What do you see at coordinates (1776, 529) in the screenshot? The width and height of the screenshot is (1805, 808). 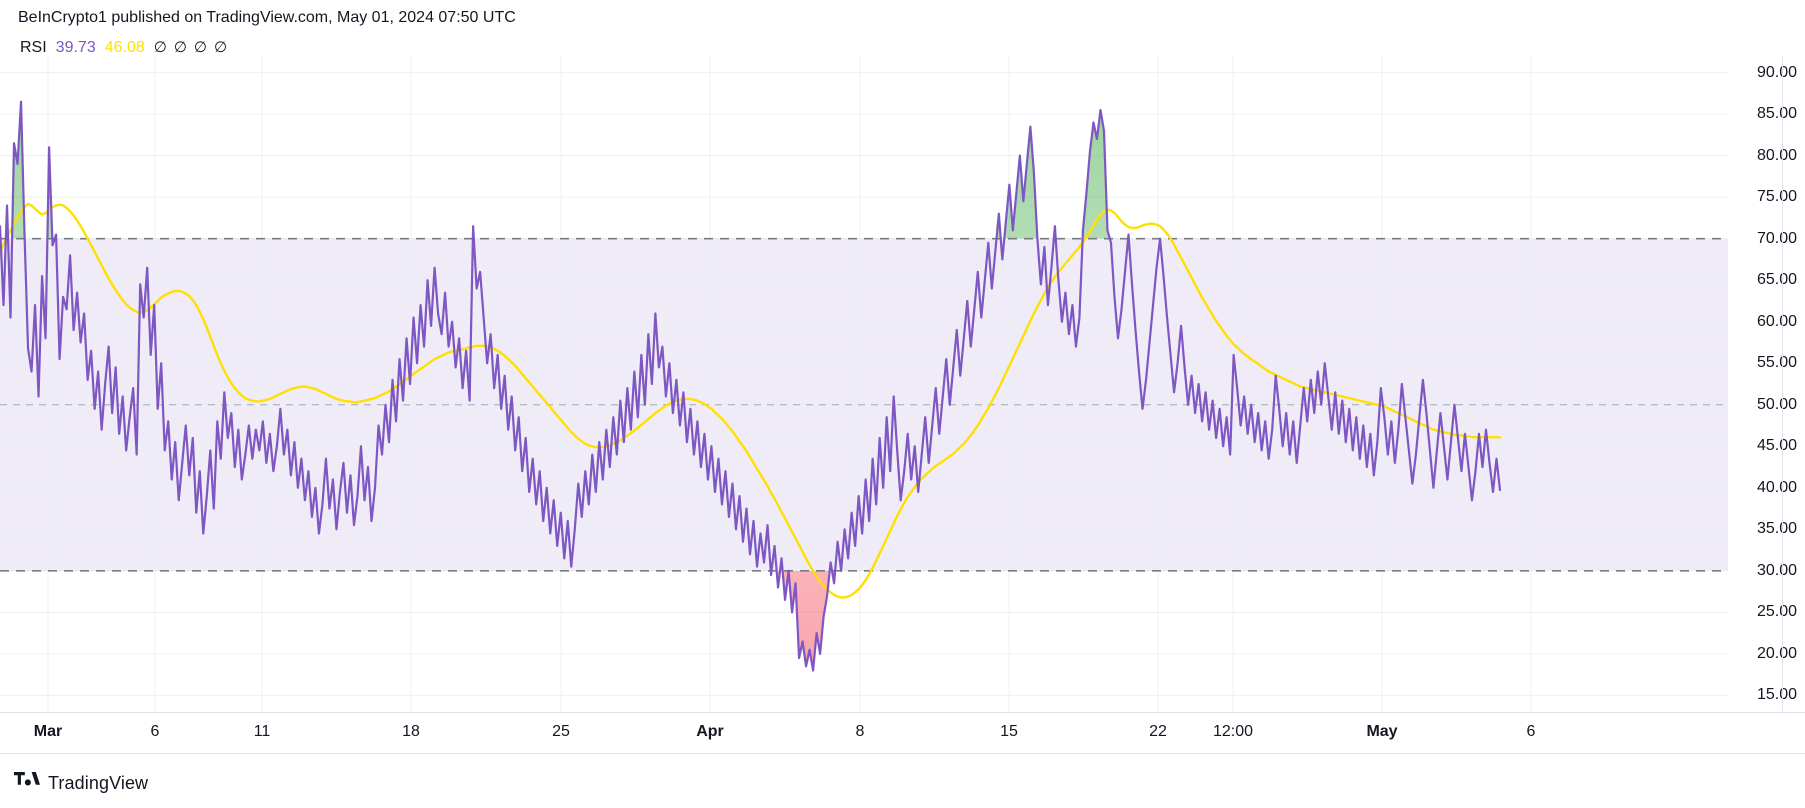 I see `price-axis-label: 35.00` at bounding box center [1776, 529].